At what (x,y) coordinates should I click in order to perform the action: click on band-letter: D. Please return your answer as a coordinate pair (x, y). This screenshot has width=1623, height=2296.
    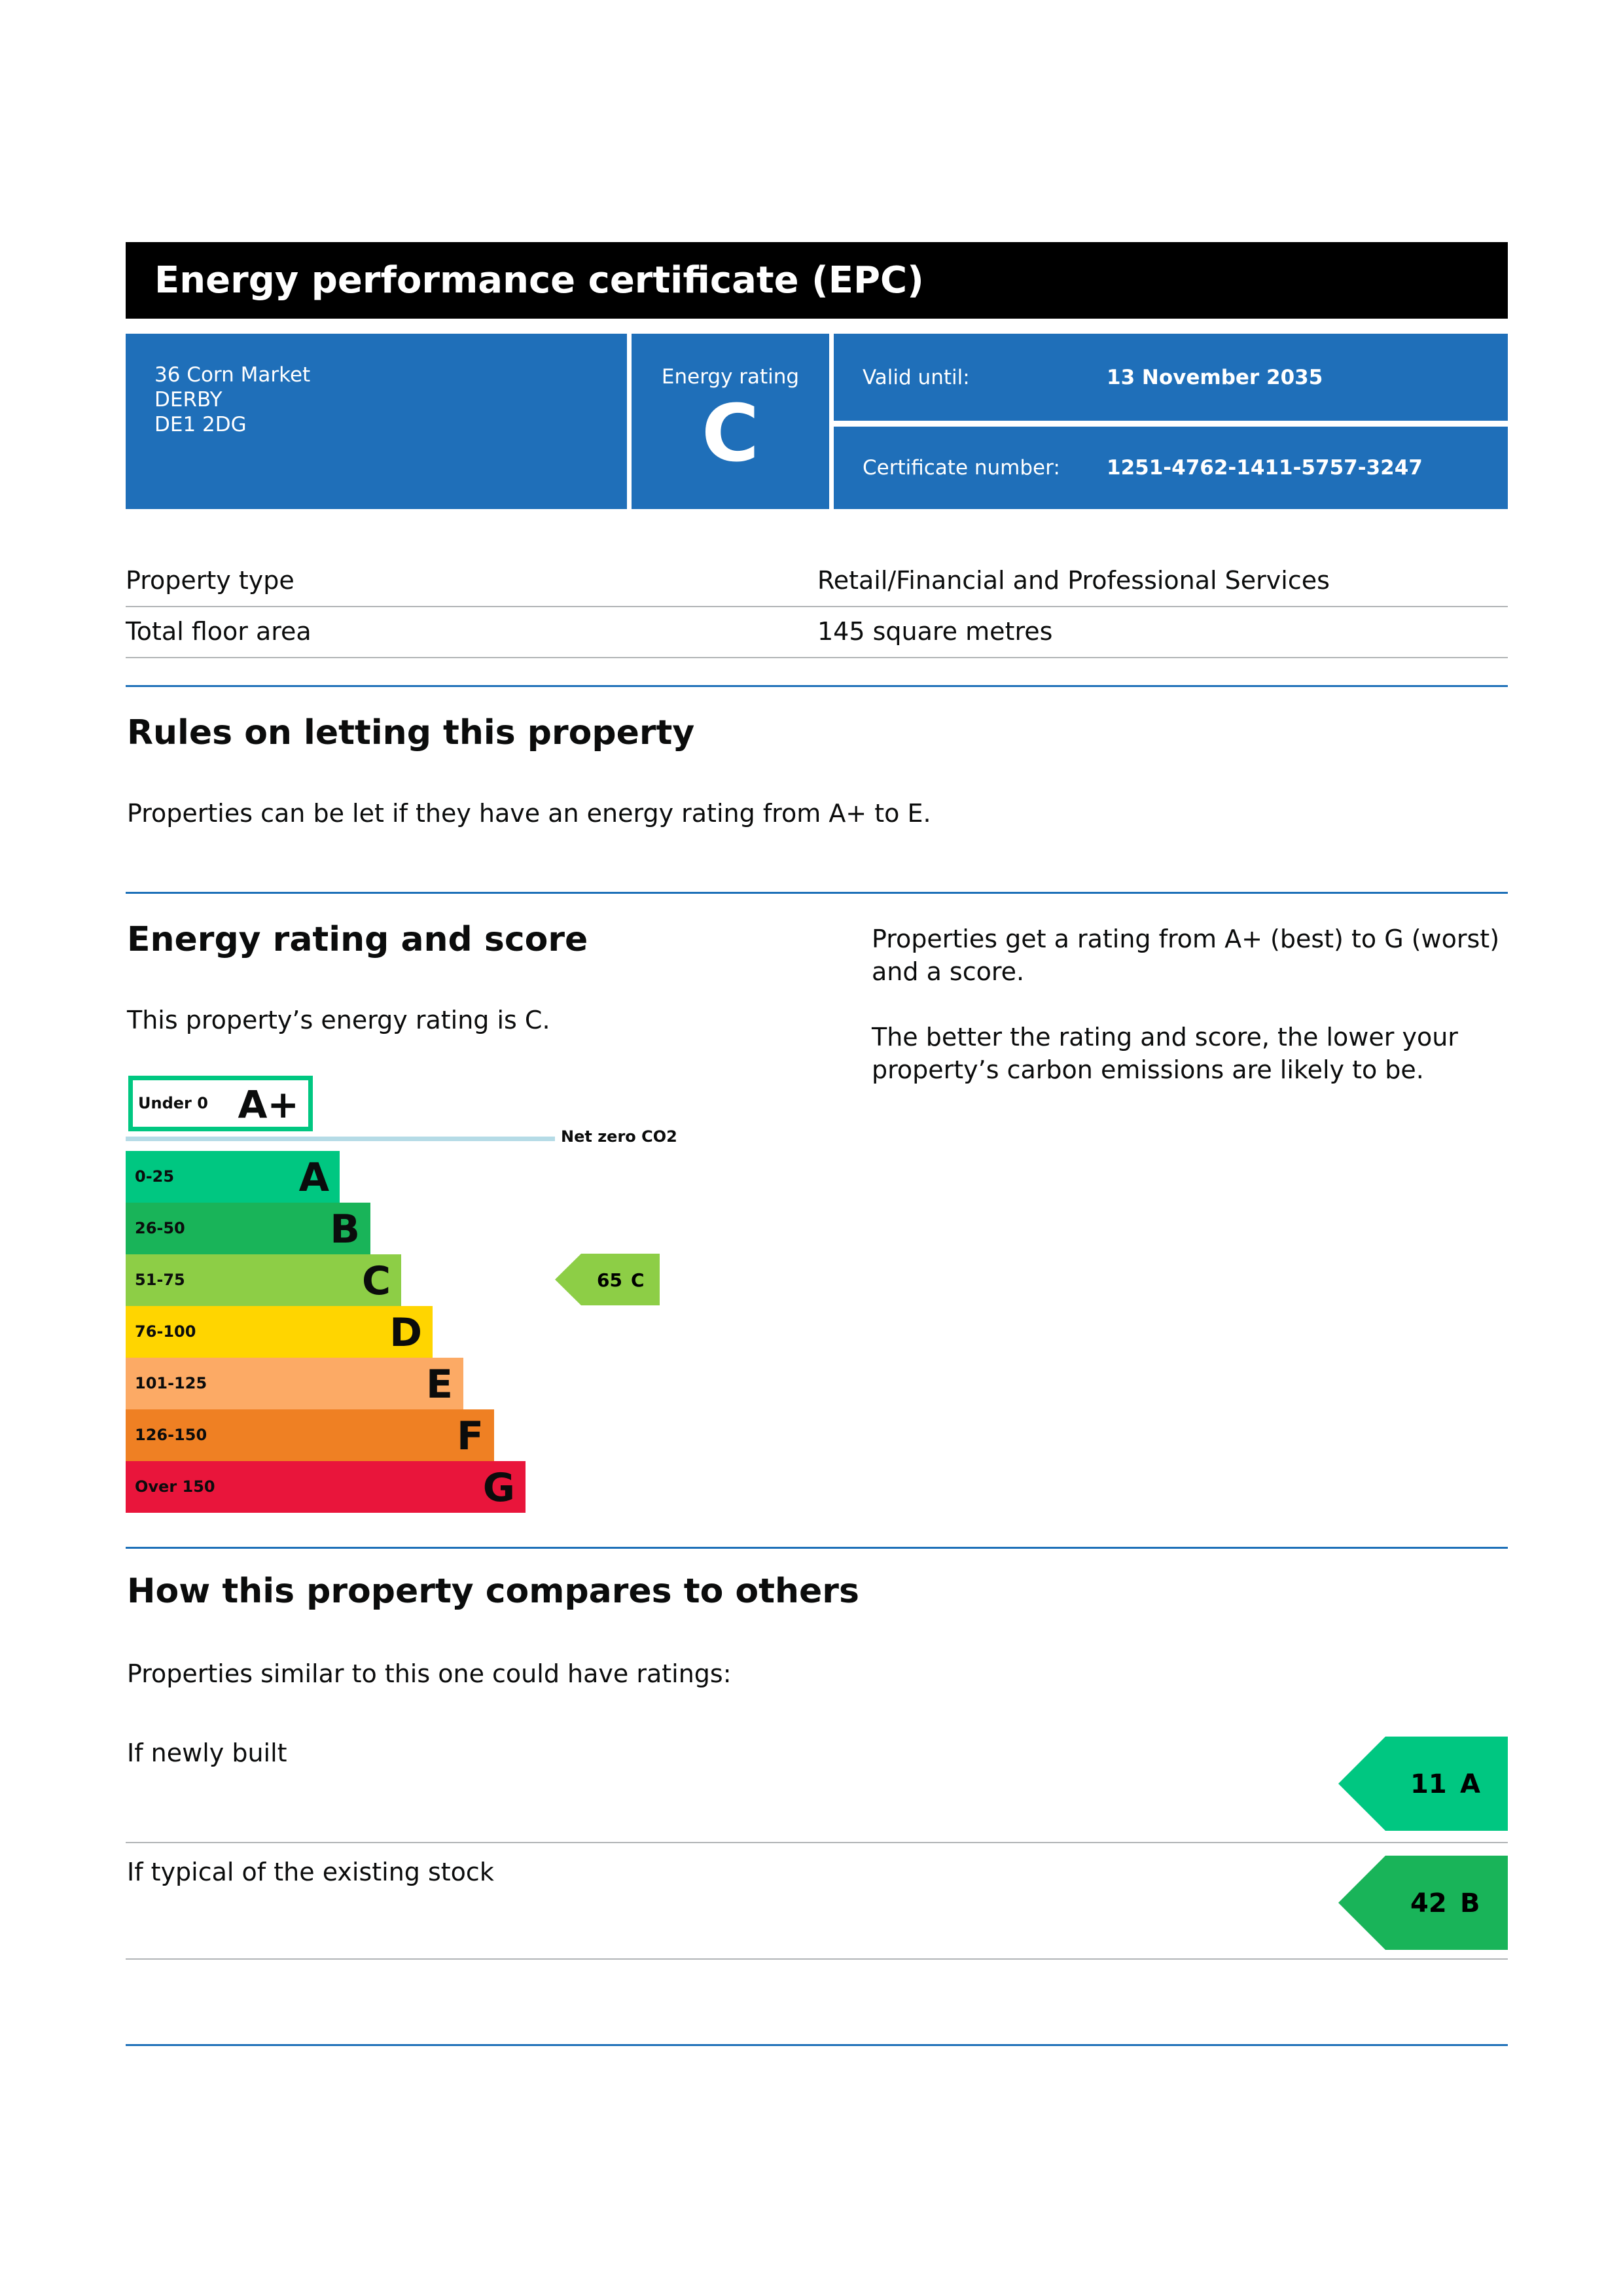
    Looking at the image, I should click on (406, 1333).